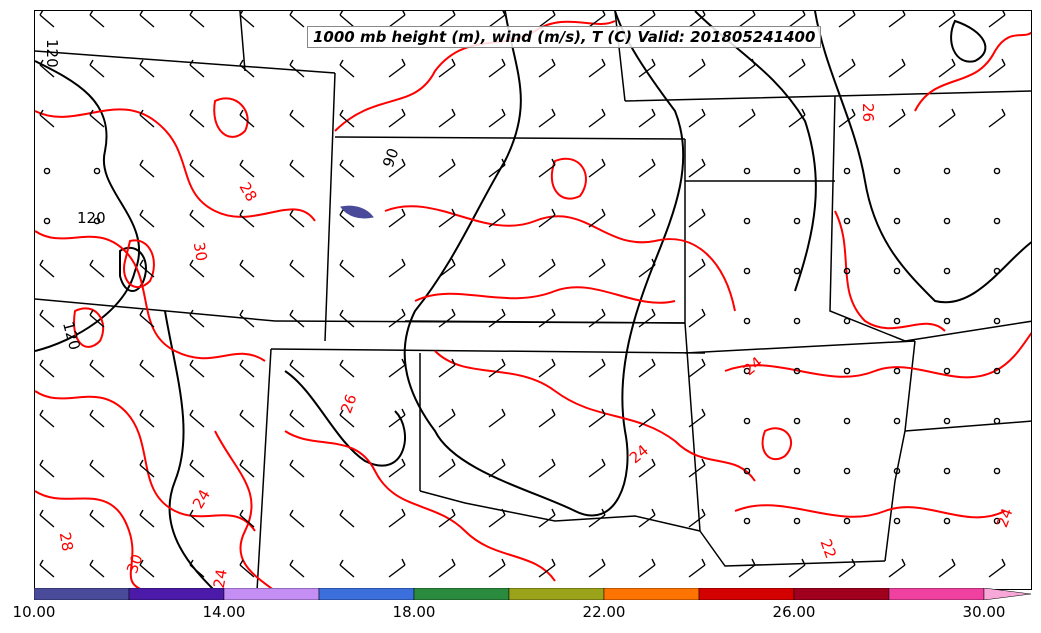 This screenshot has width=1041, height=633. What do you see at coordinates (967, 331) in the screenshot?
I see `border-ky` at bounding box center [967, 331].